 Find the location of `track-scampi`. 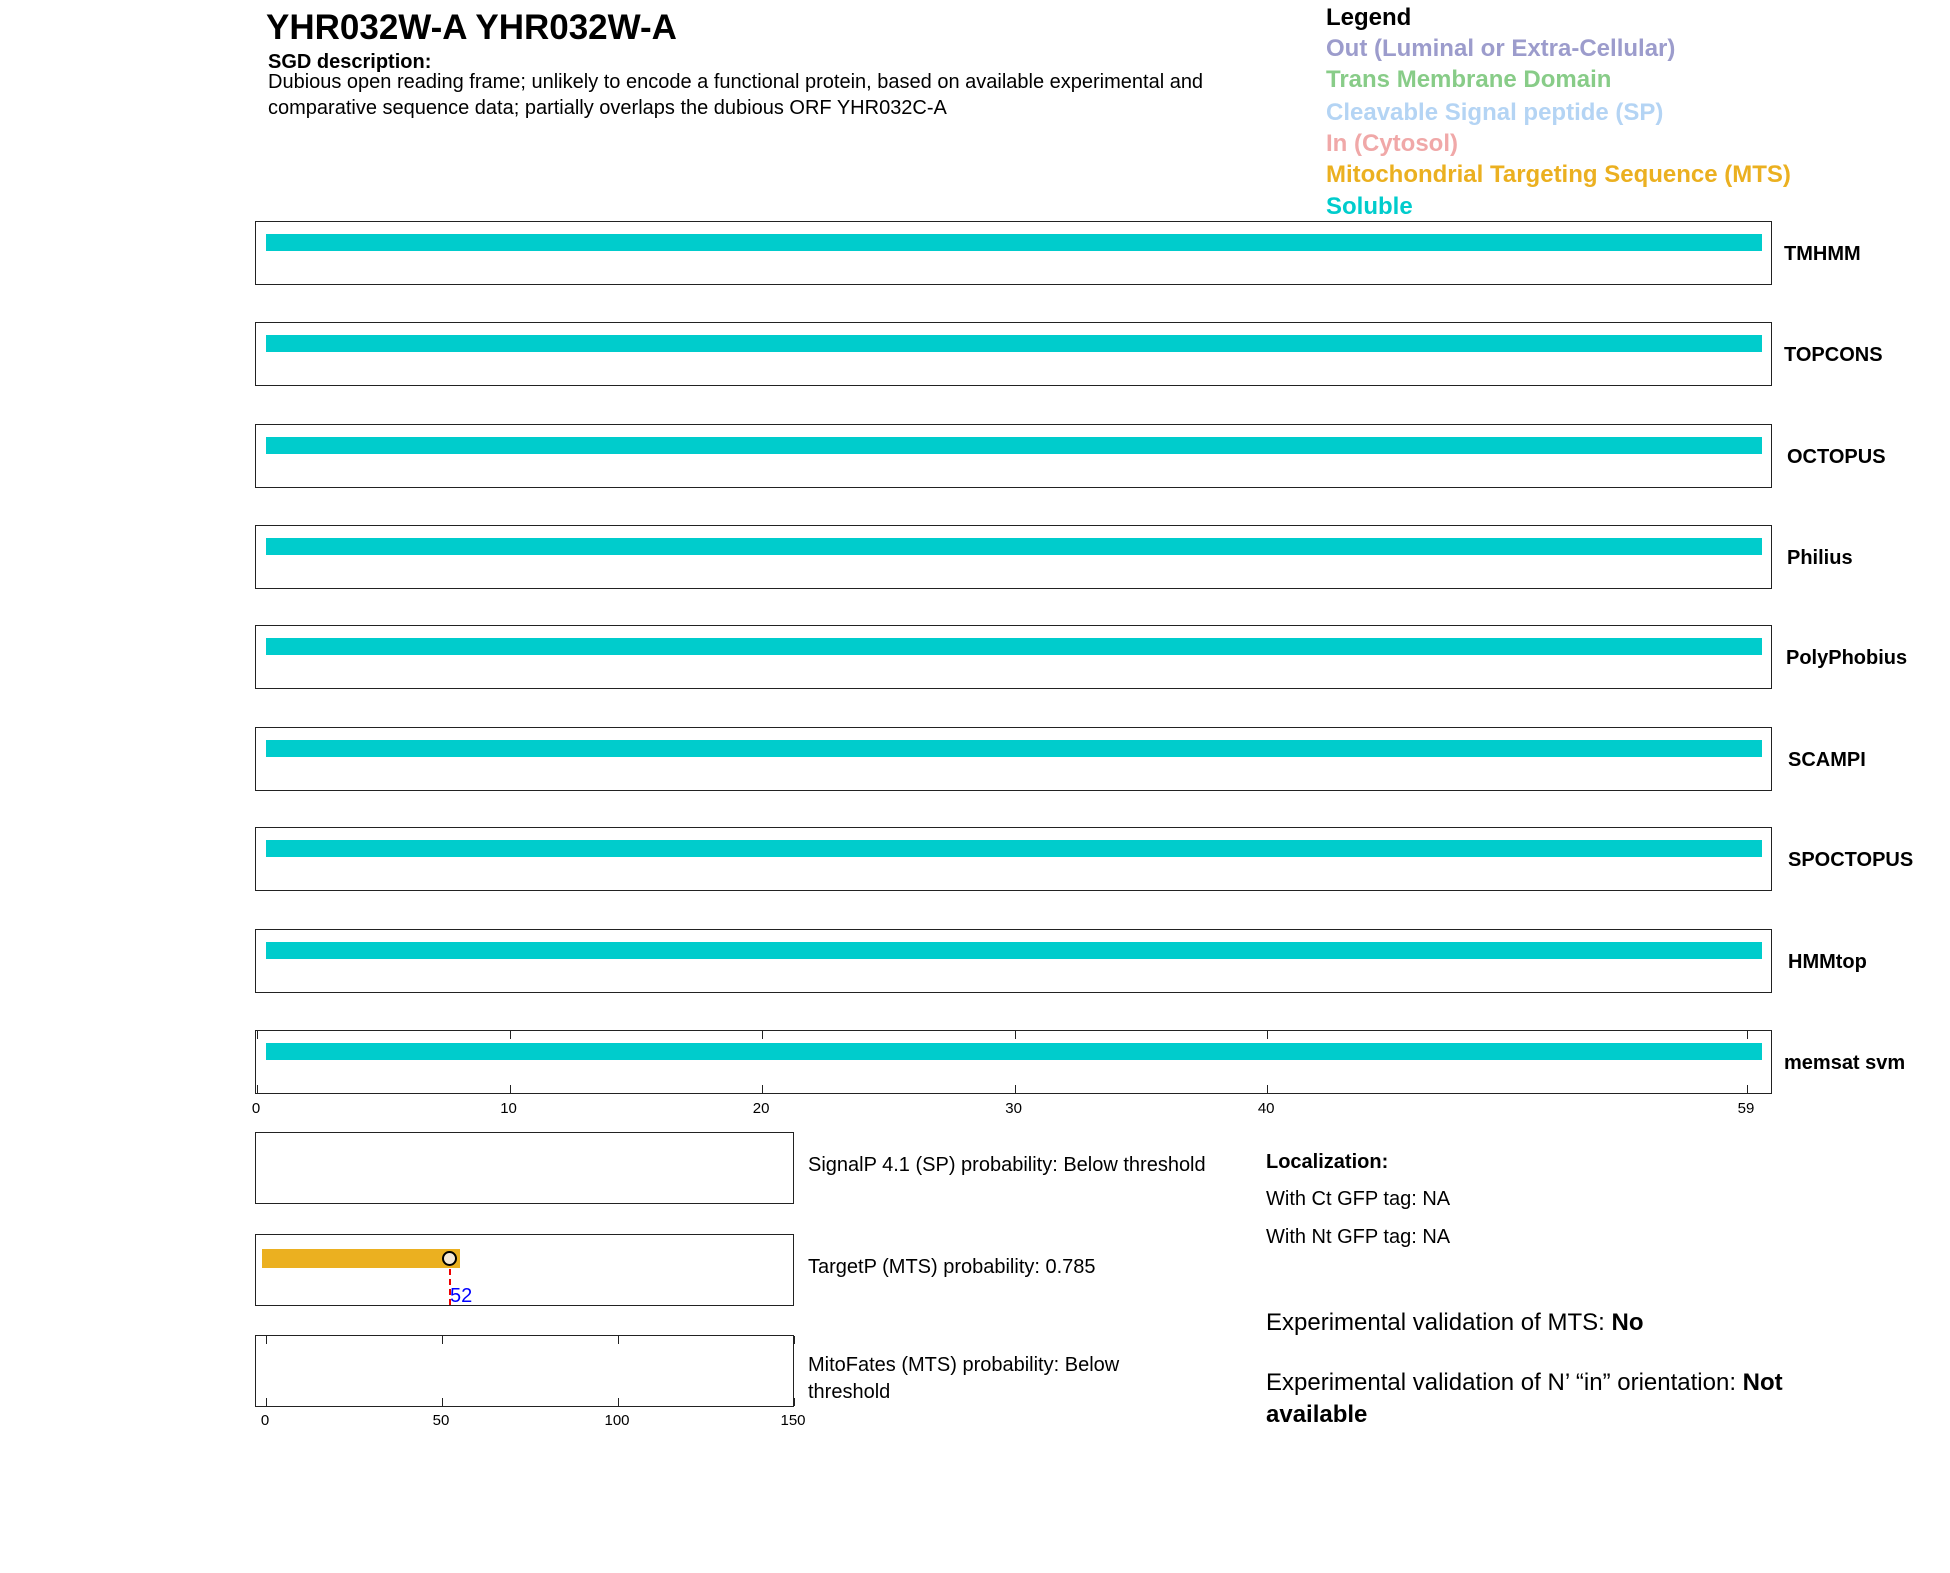

track-scampi is located at coordinates (1013, 759).